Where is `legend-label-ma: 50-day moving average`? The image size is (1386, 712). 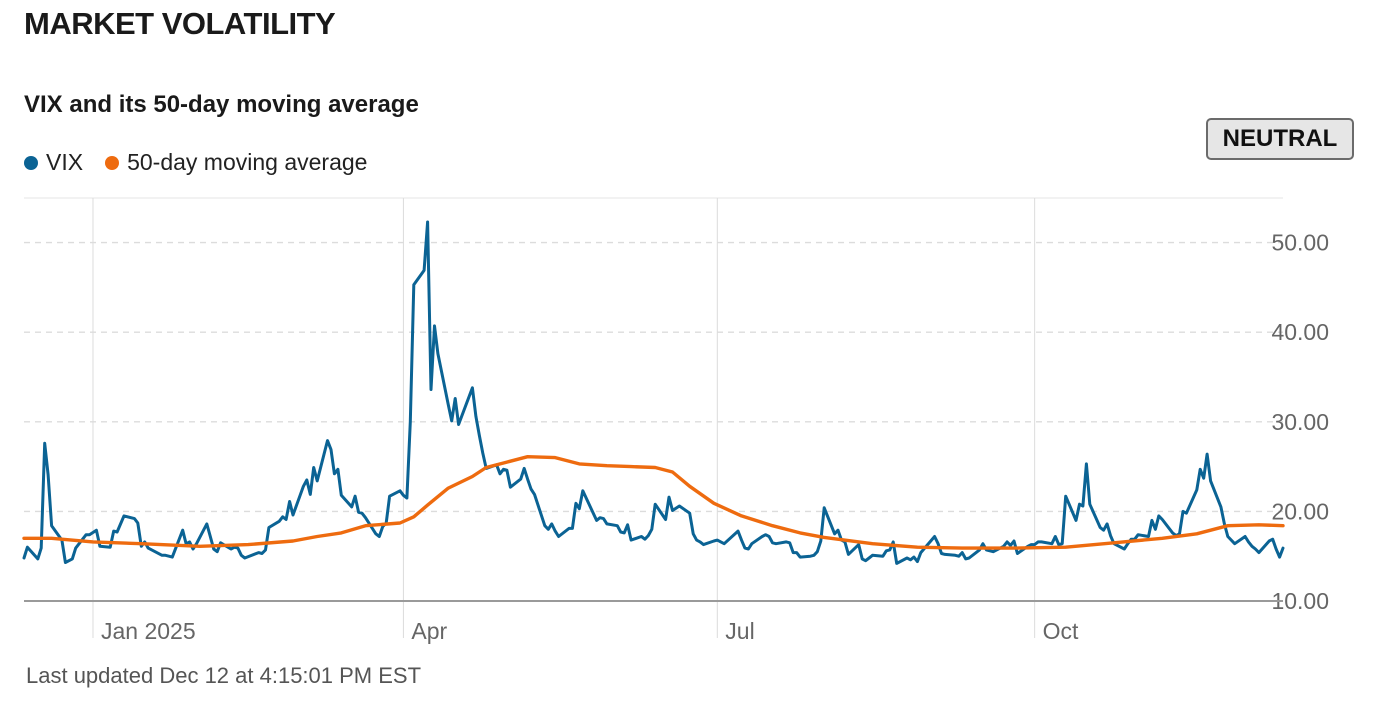 legend-label-ma: 50-day moving average is located at coordinates (247, 162).